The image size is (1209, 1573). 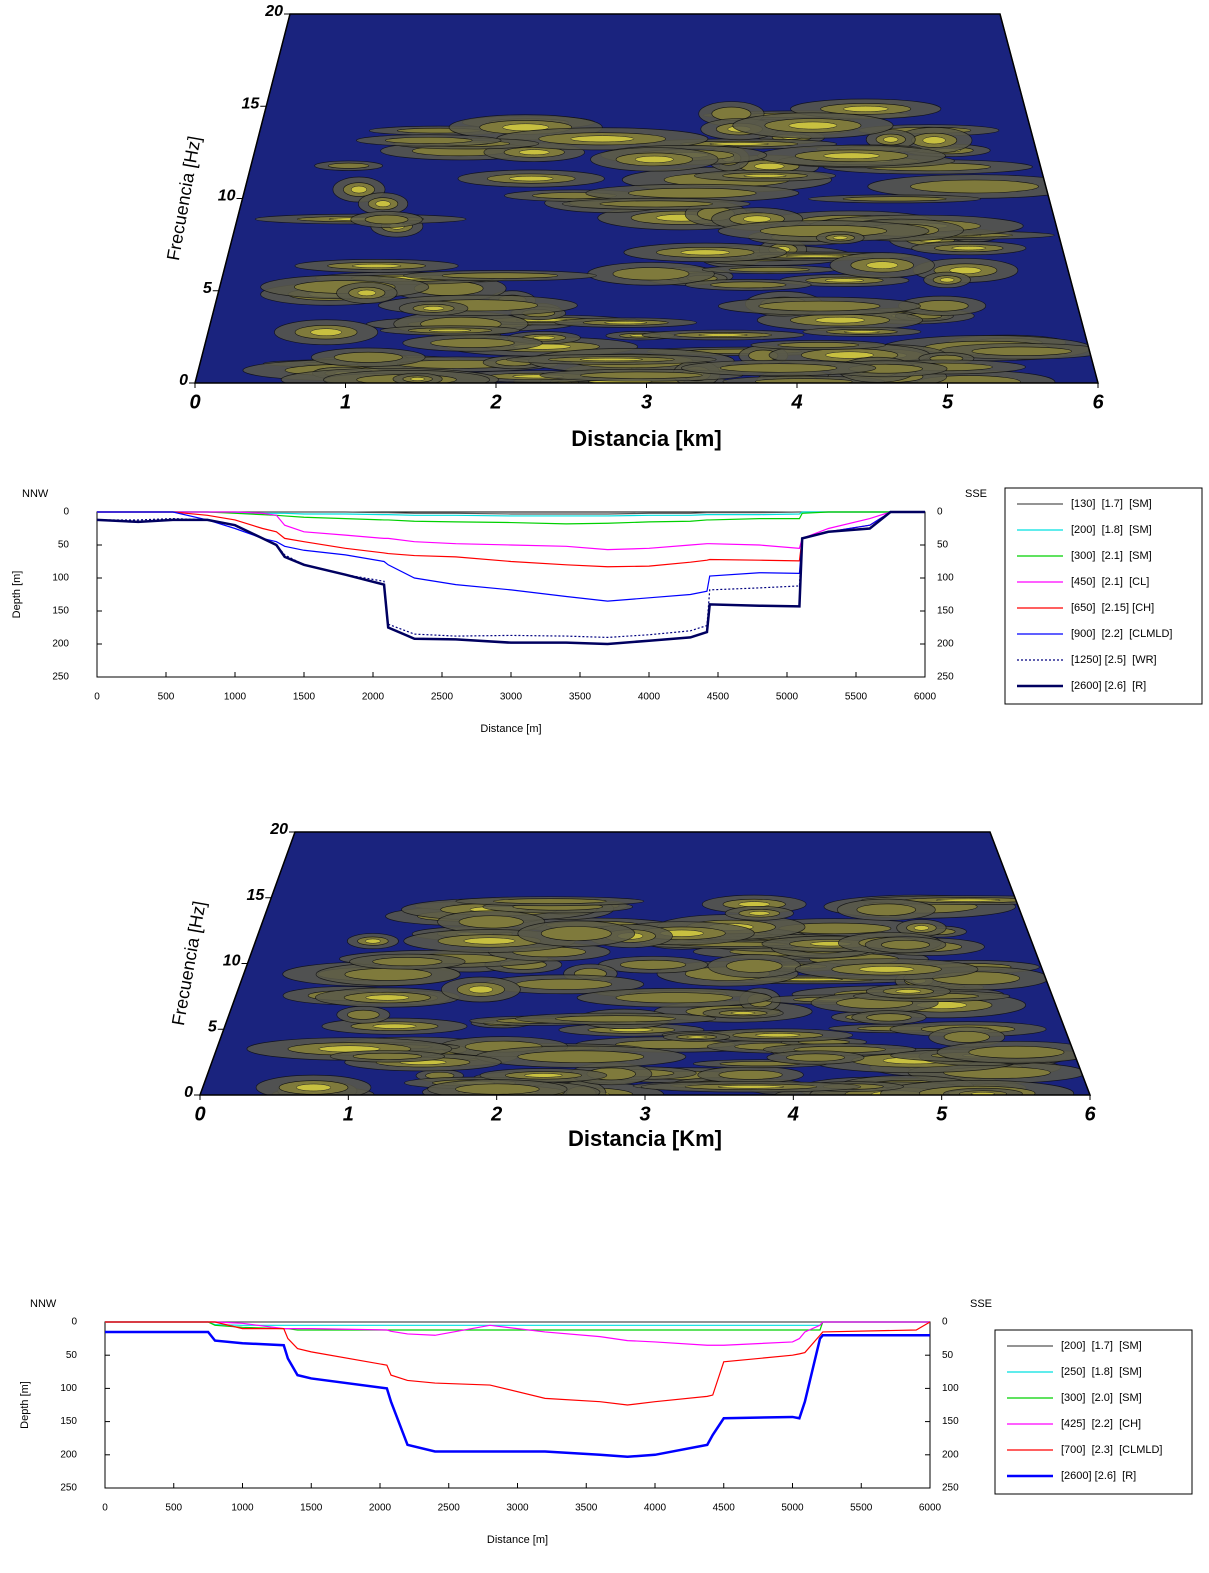 What do you see at coordinates (1101, 1372) in the screenshot?
I see `legend-label: [250] [1.8] [SM]` at bounding box center [1101, 1372].